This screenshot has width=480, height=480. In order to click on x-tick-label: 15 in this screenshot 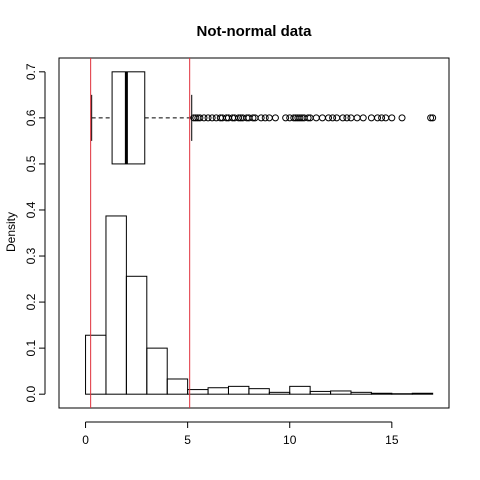, I will do `click(392, 440)`.